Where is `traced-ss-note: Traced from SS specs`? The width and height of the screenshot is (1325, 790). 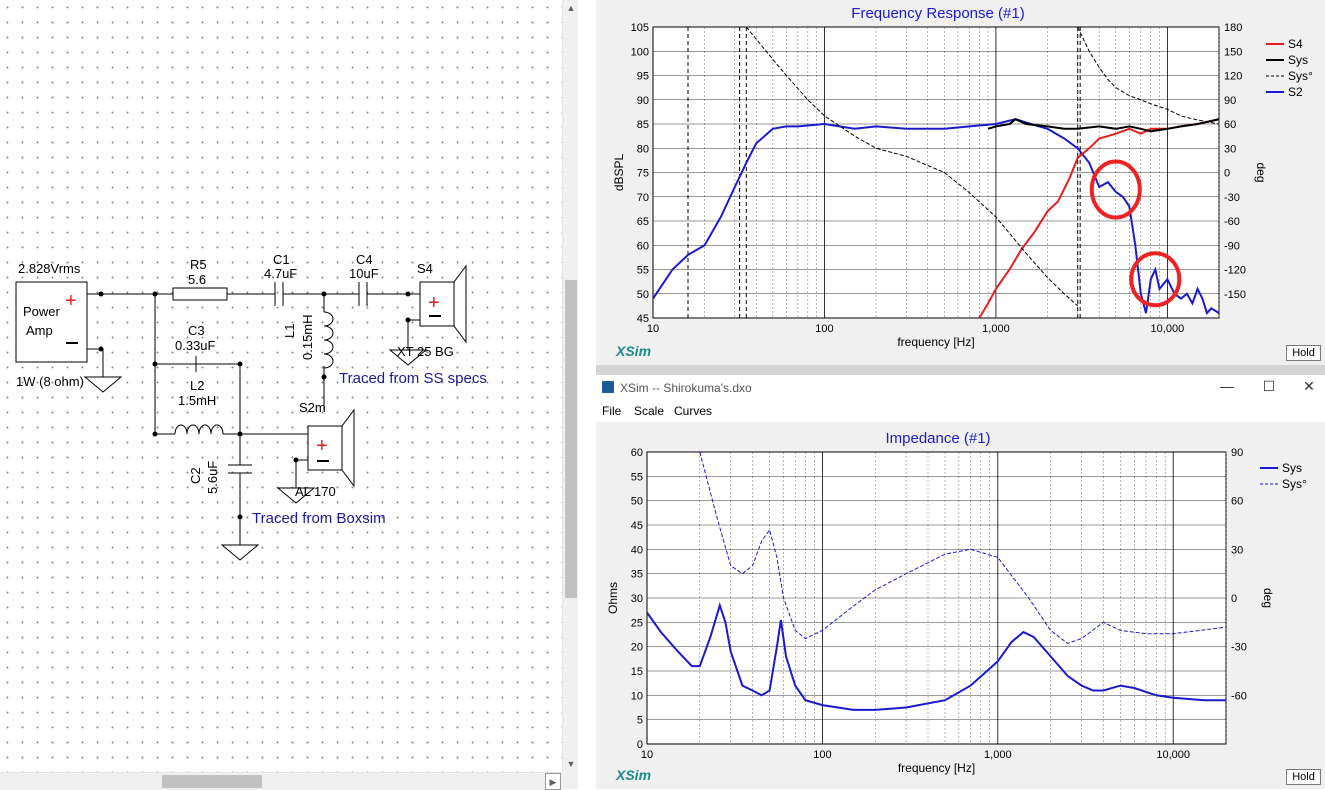 traced-ss-note: Traced from SS specs is located at coordinates (413, 378).